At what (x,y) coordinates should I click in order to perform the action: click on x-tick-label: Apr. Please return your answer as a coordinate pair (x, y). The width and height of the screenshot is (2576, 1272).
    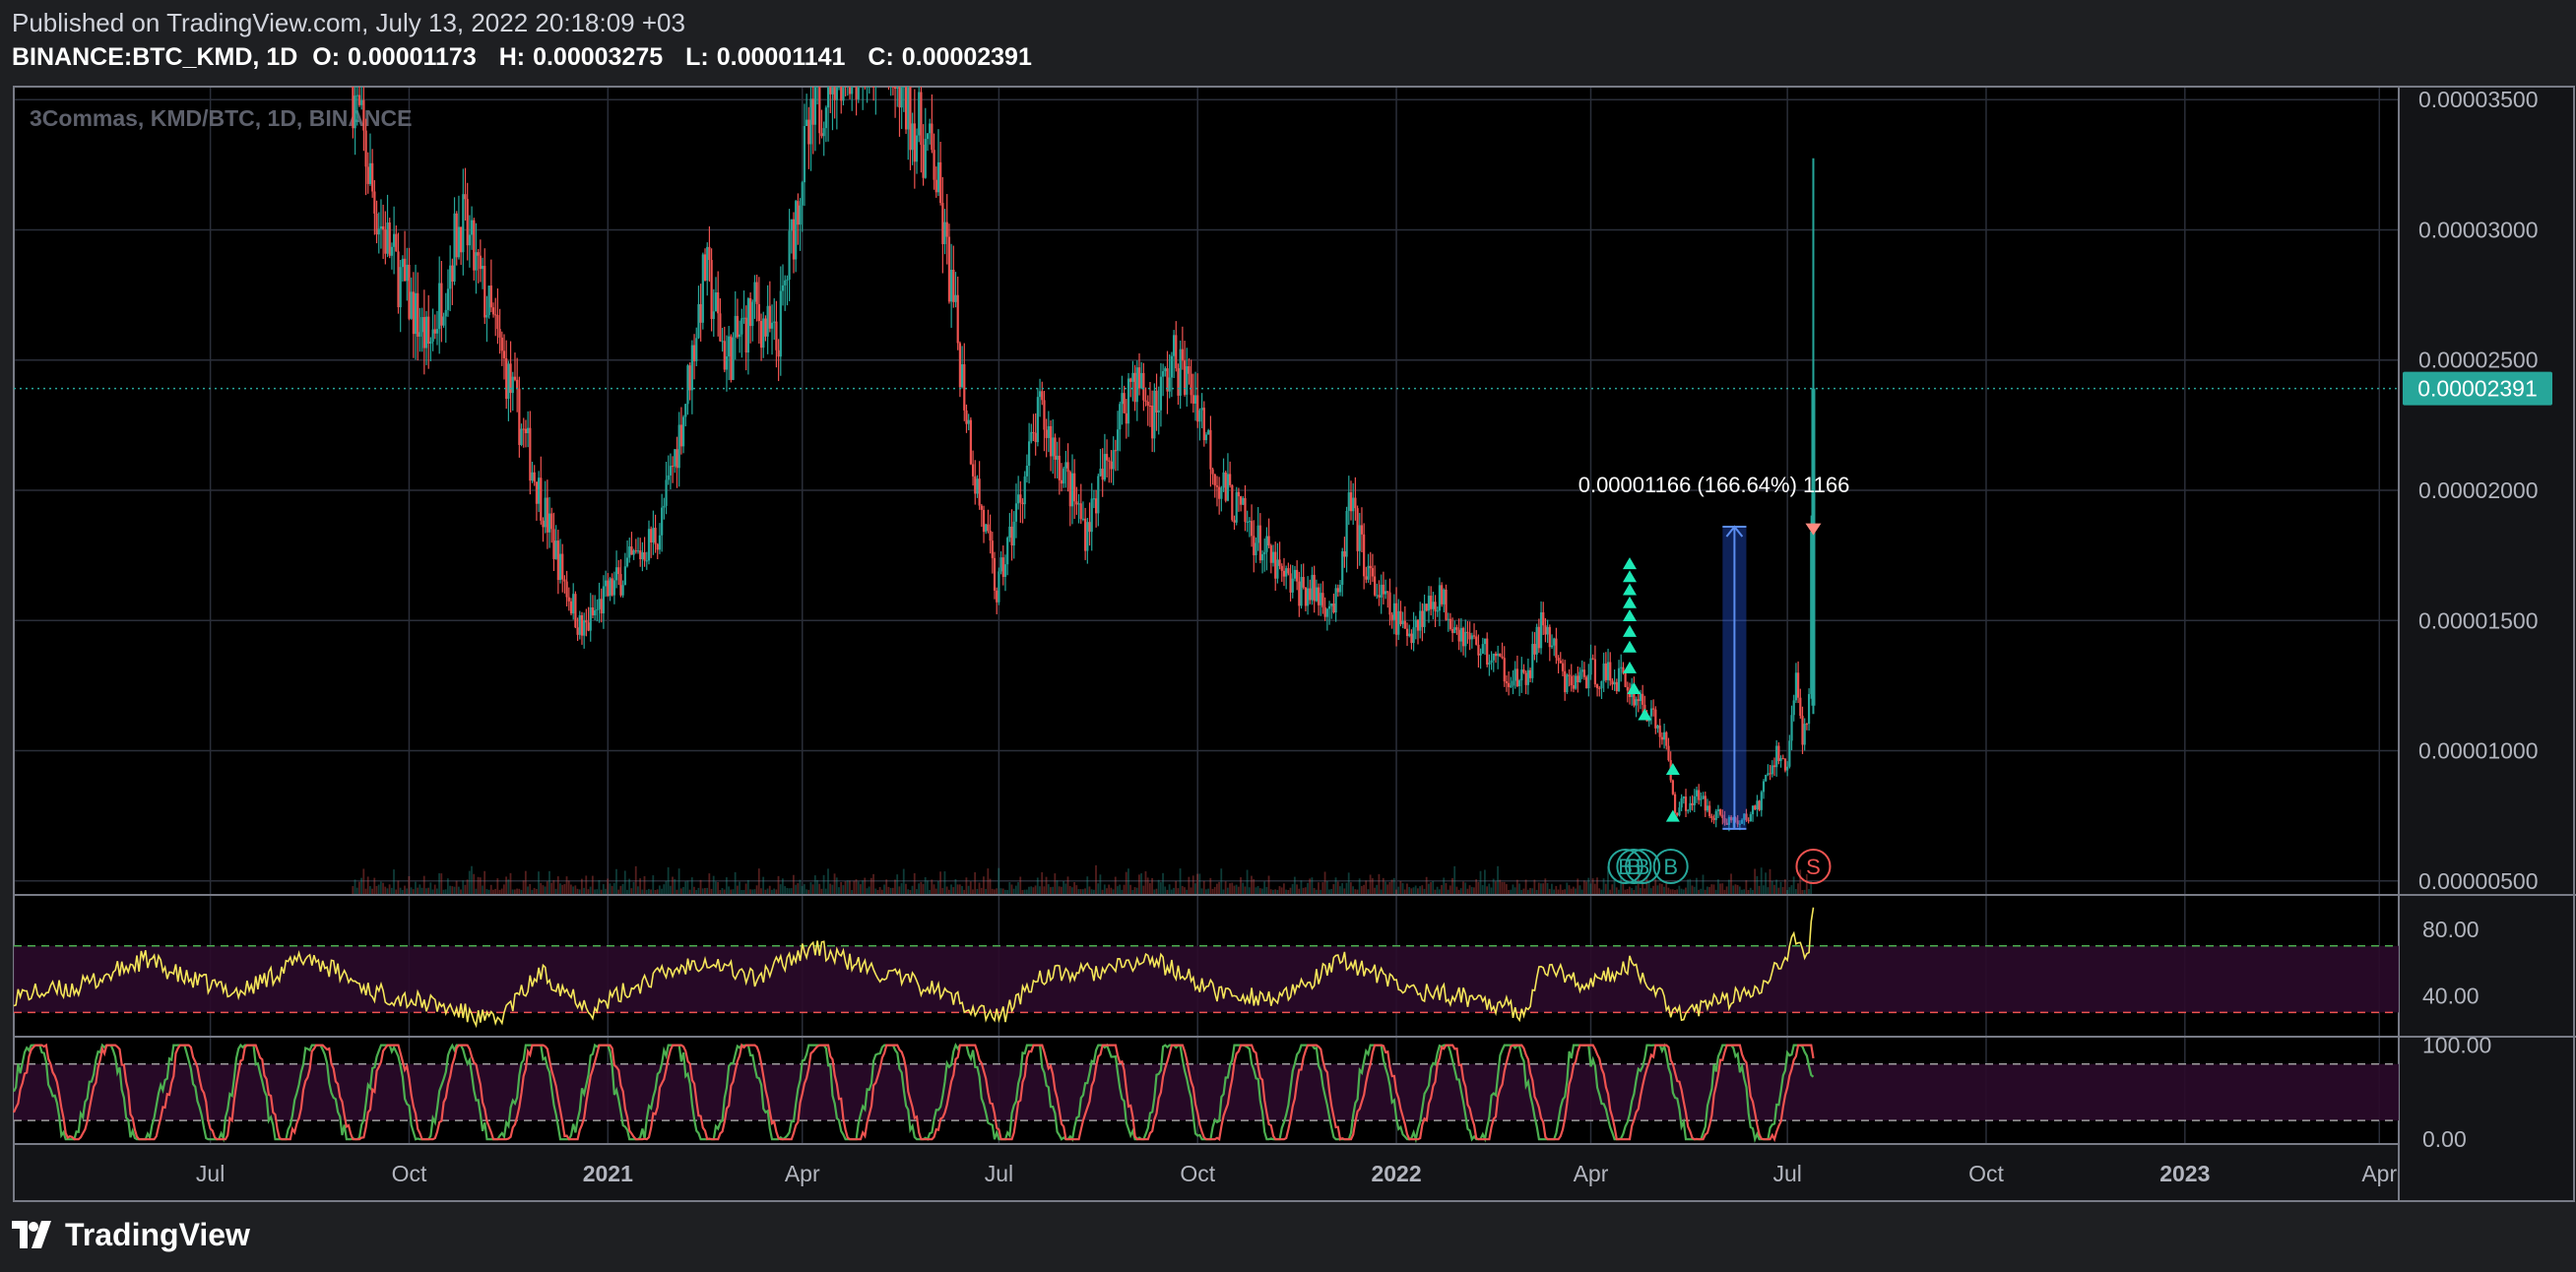
    Looking at the image, I should click on (2379, 1174).